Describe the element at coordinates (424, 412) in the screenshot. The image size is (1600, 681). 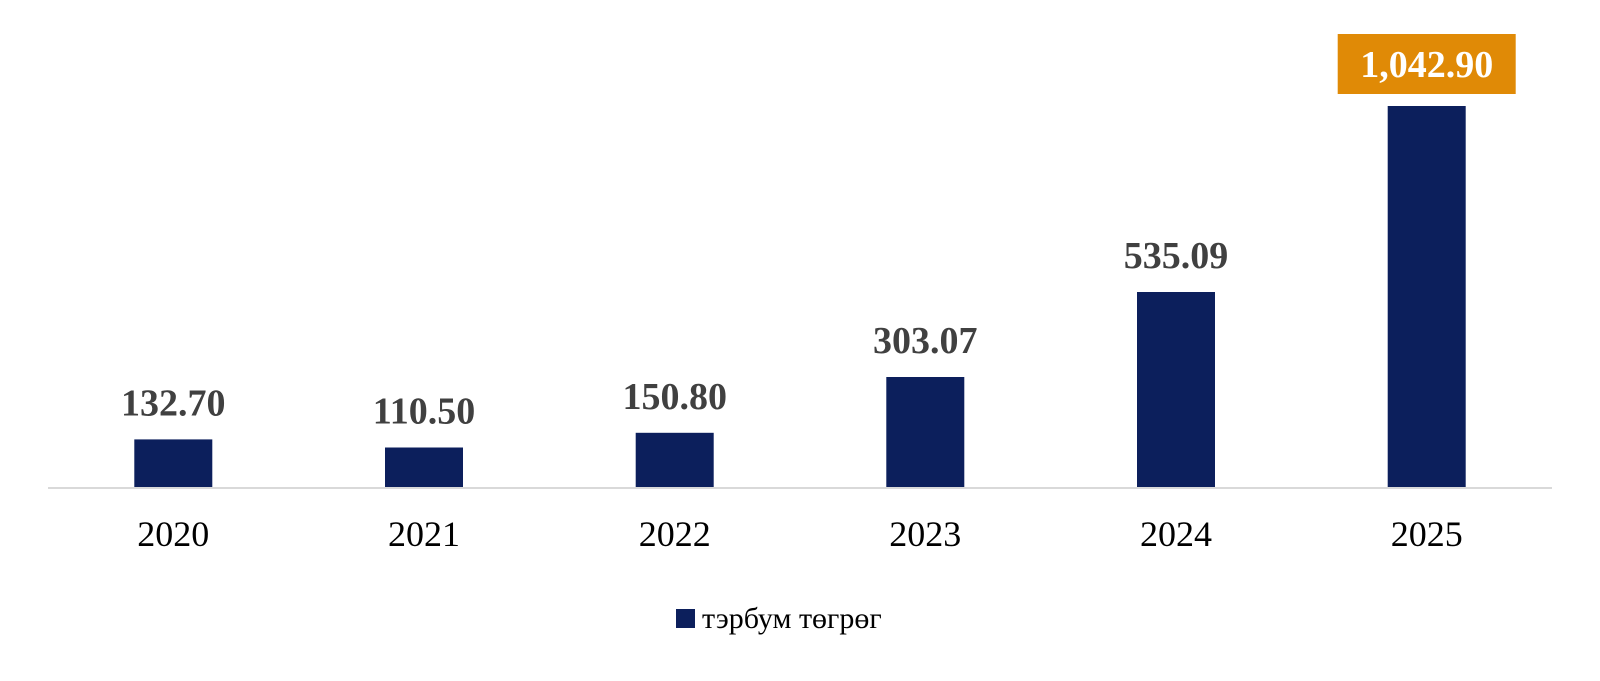
I see `data-label-2021: 110.50` at that location.